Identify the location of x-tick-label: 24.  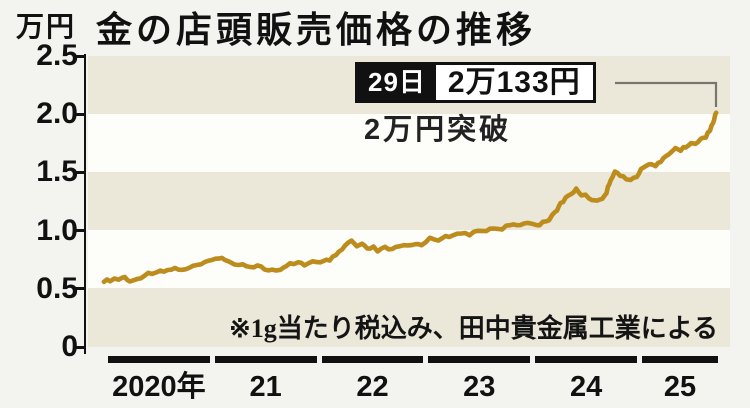
(586, 387).